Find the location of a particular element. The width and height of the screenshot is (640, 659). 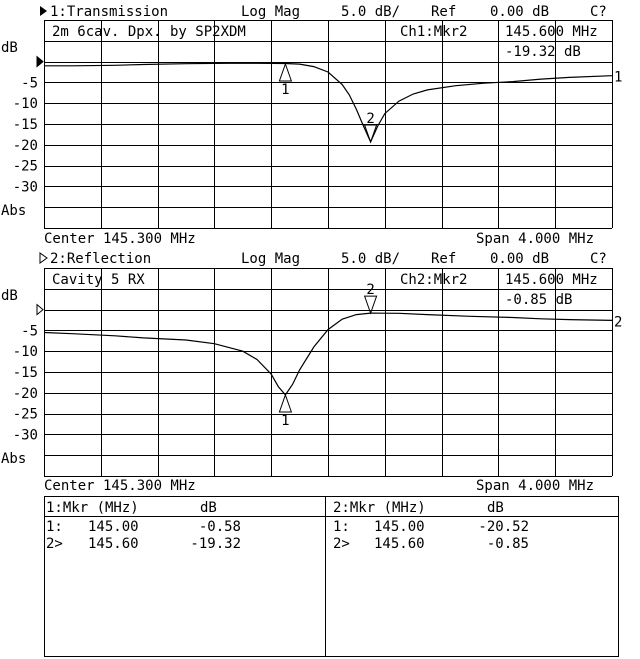

channel-arrow-icon is located at coordinates (43, 258).